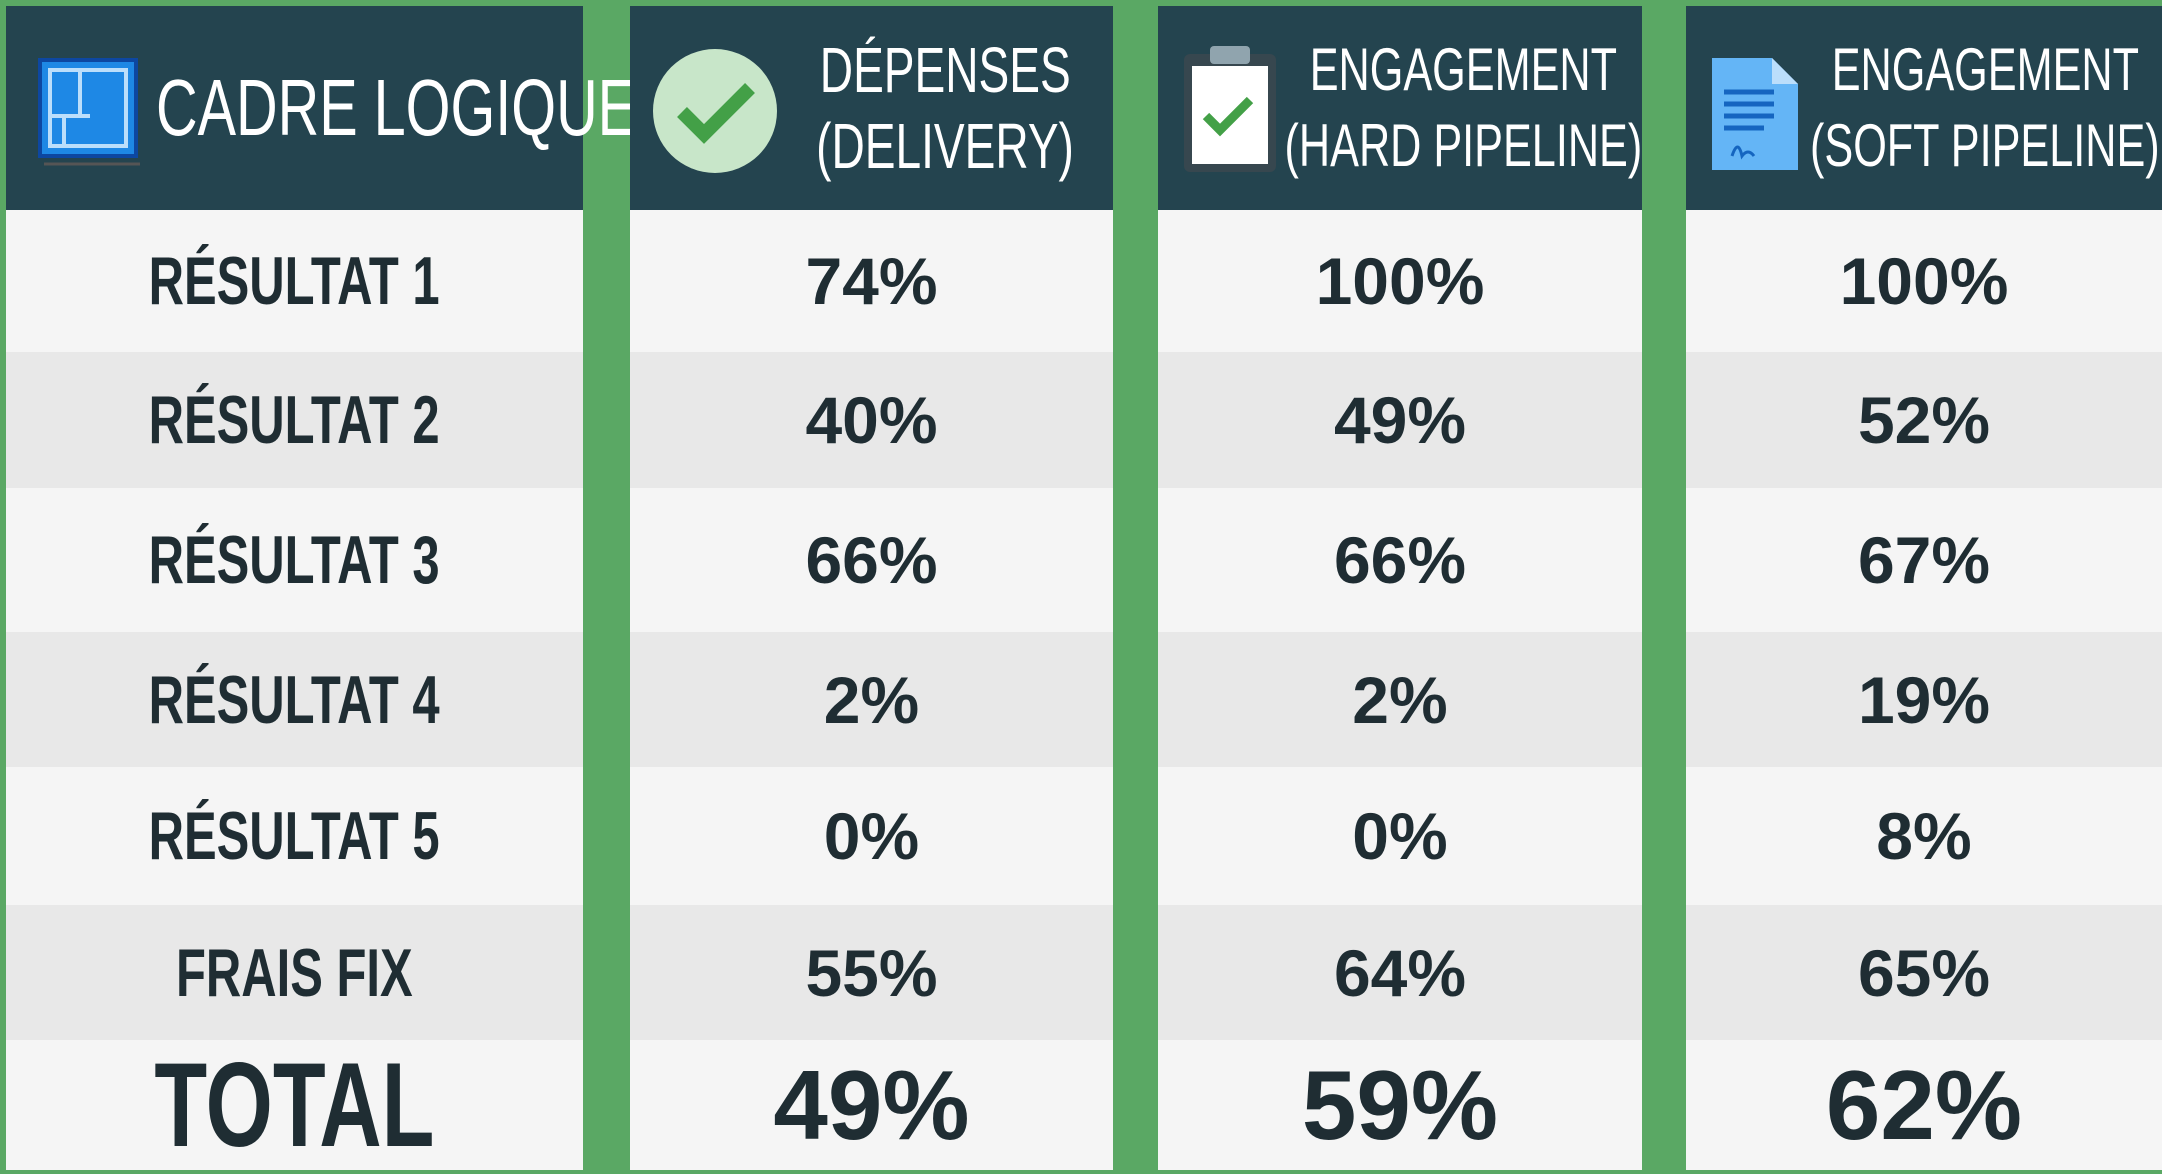 The width and height of the screenshot is (2162, 1174). I want to click on value-text: 8%, so click(1924, 836).